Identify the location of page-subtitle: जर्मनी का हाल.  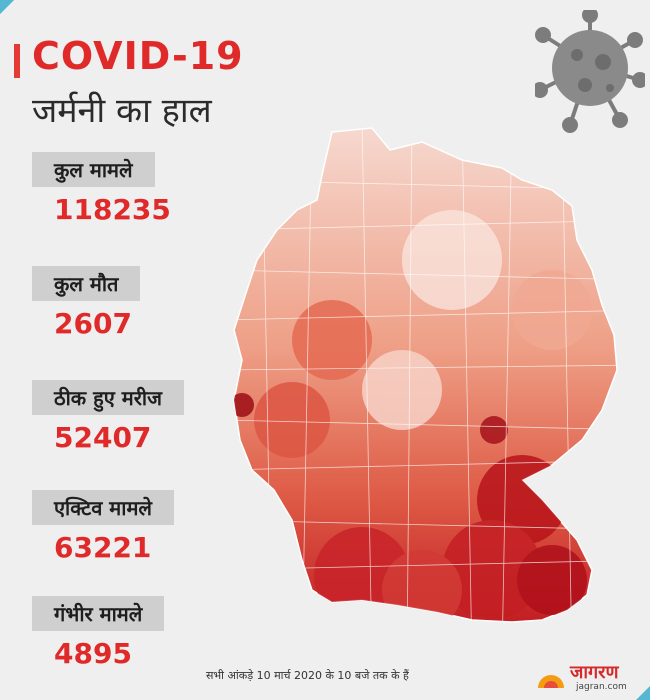
(122, 111).